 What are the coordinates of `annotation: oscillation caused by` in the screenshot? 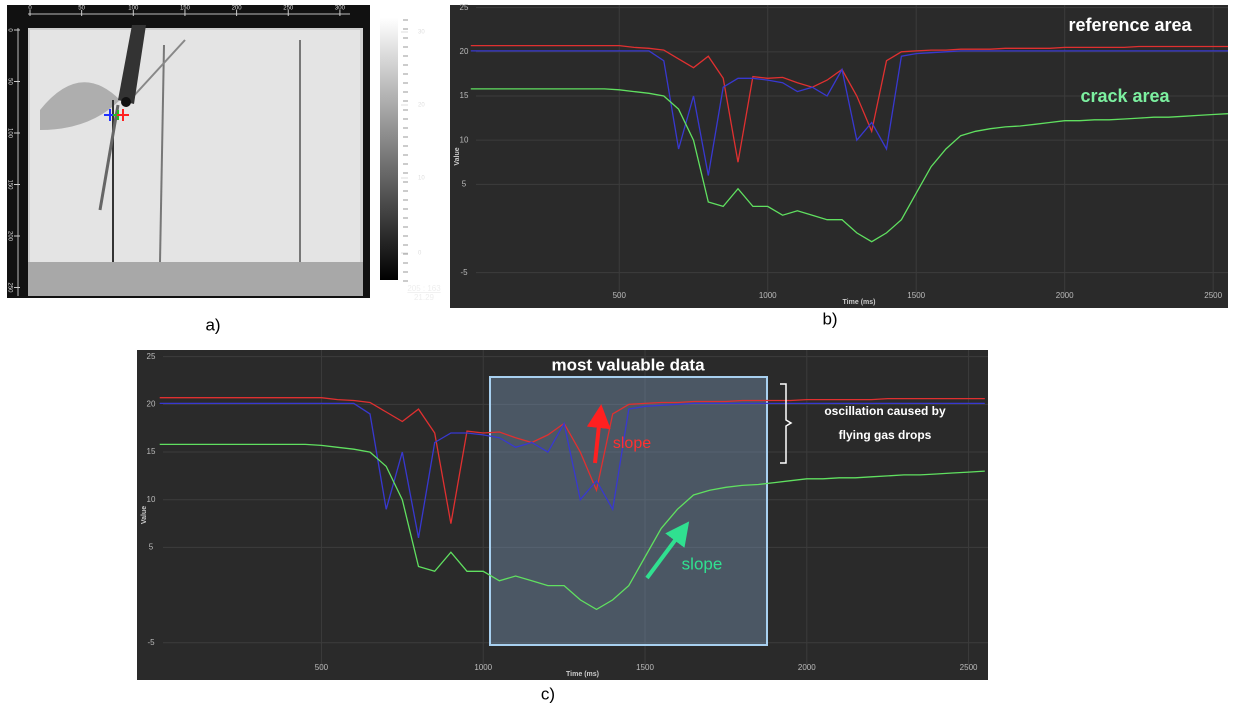 It's located at (885, 411).